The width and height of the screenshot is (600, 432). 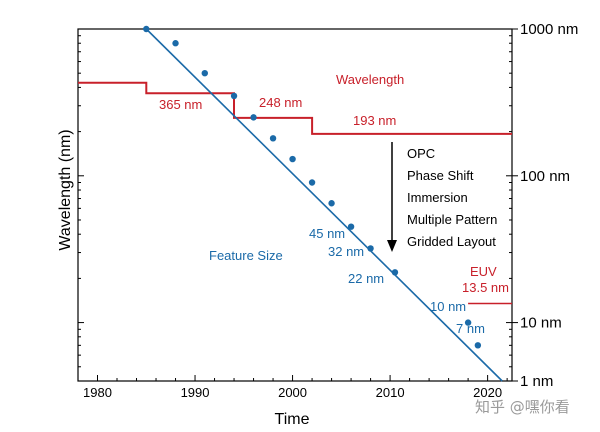 I want to click on x-tick-label-1990: 1990, so click(x=195, y=392).